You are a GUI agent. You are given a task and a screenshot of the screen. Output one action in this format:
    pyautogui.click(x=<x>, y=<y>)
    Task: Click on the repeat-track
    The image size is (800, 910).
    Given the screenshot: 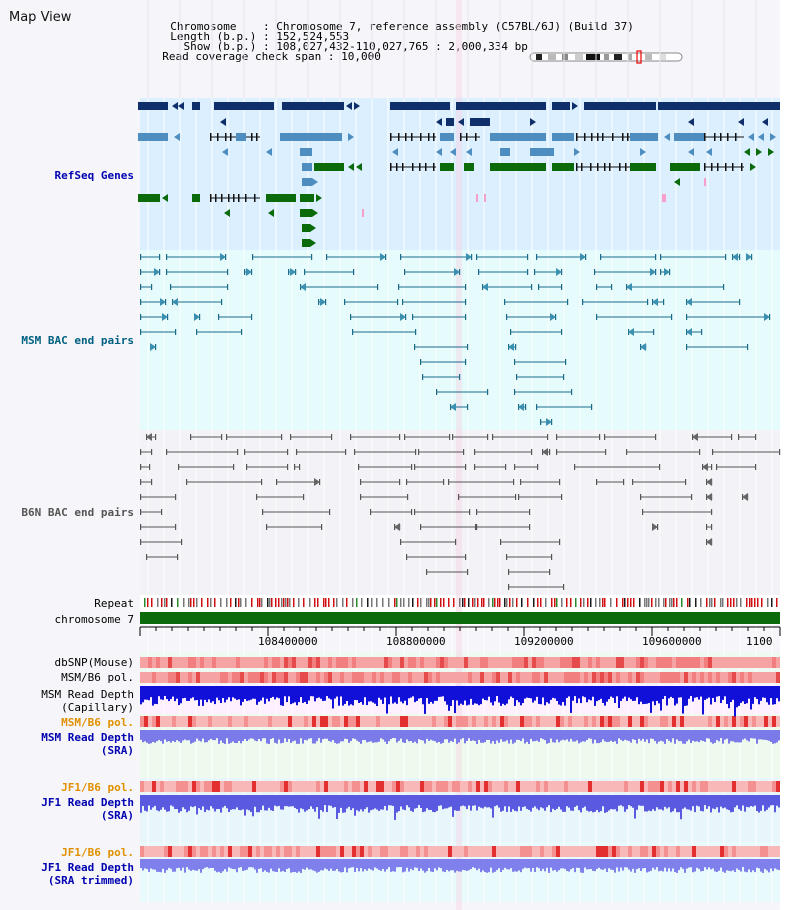 What is the action you would take?
    pyautogui.click(x=461, y=602)
    